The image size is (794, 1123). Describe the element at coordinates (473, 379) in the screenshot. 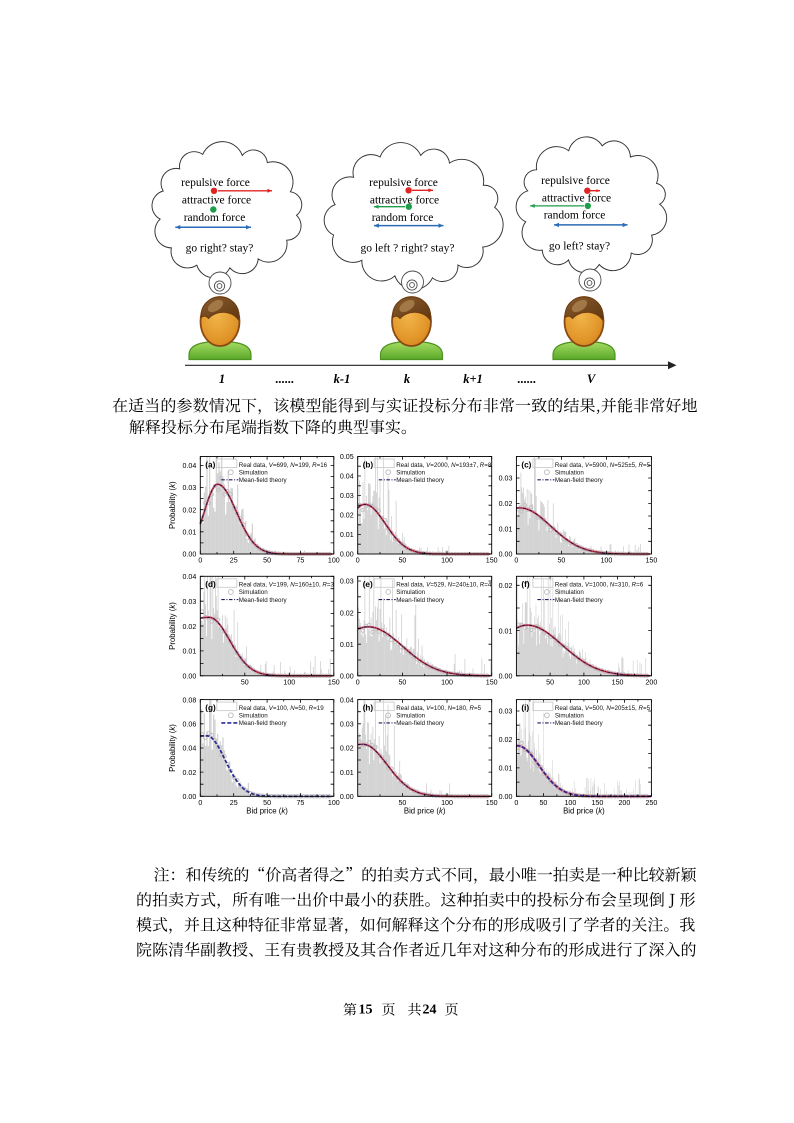

I see `svg-text: k+1` at that location.